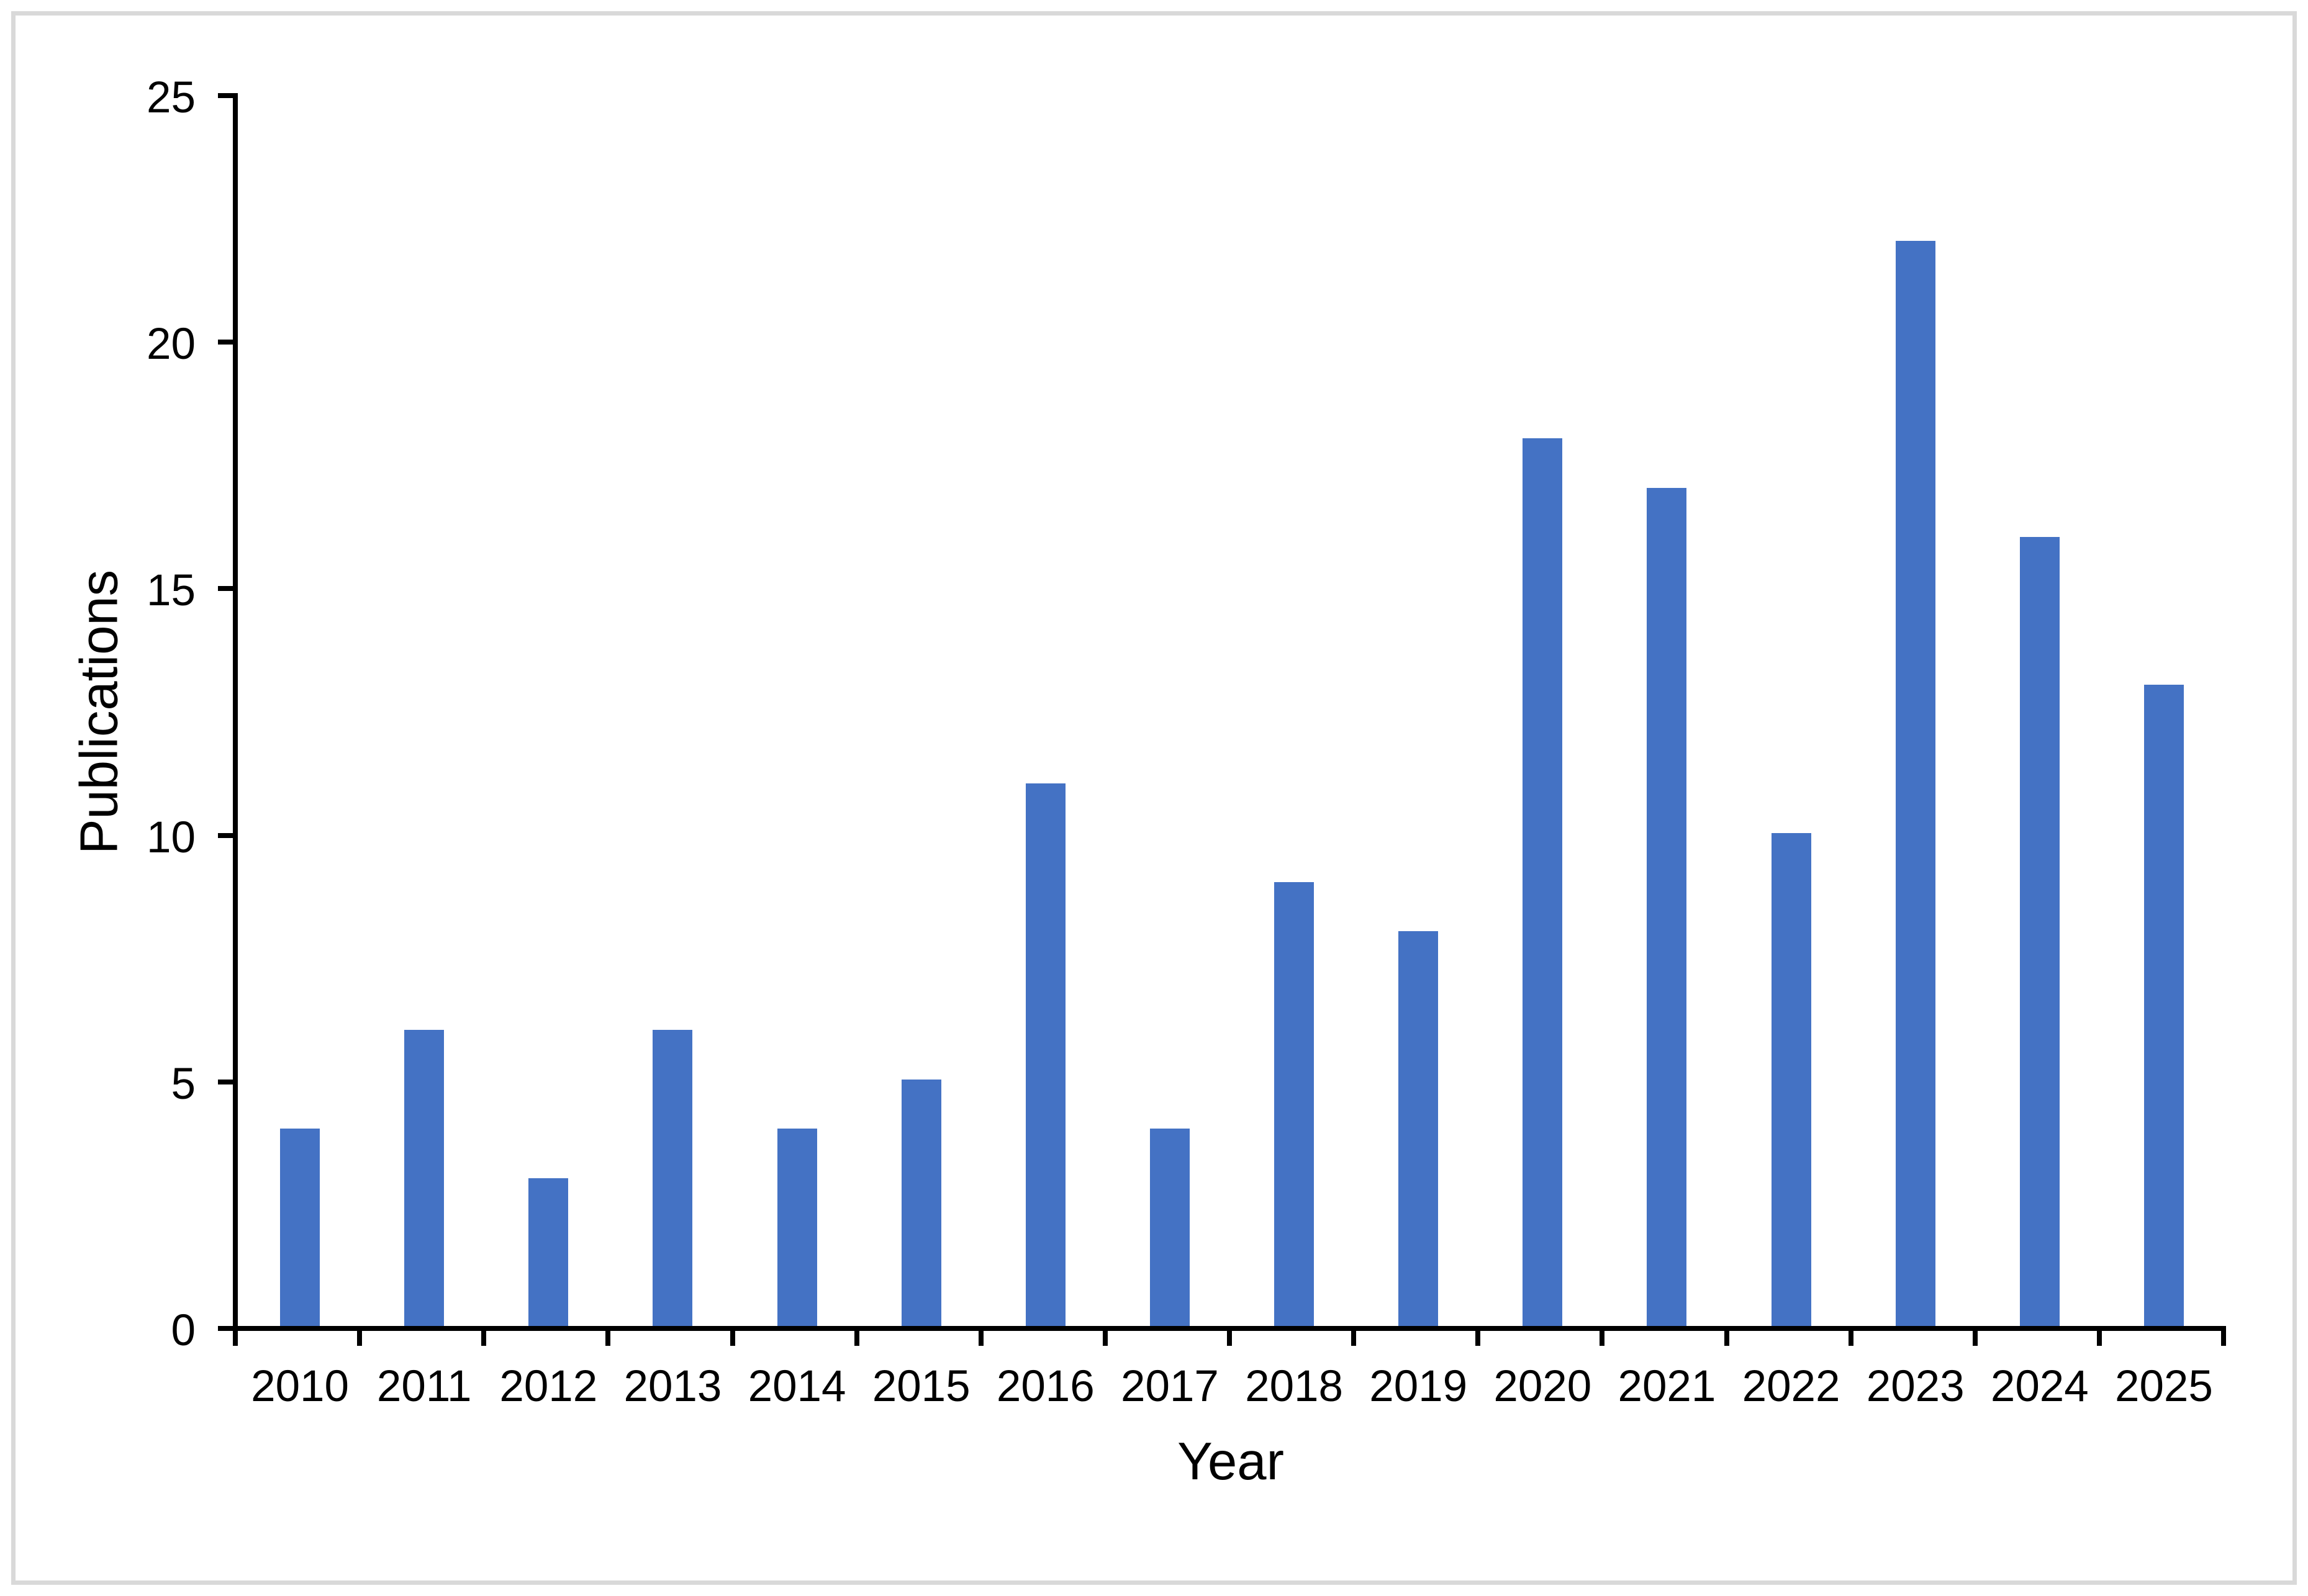  Describe the element at coordinates (300, 1227) in the screenshot. I see `bar-2010` at that location.